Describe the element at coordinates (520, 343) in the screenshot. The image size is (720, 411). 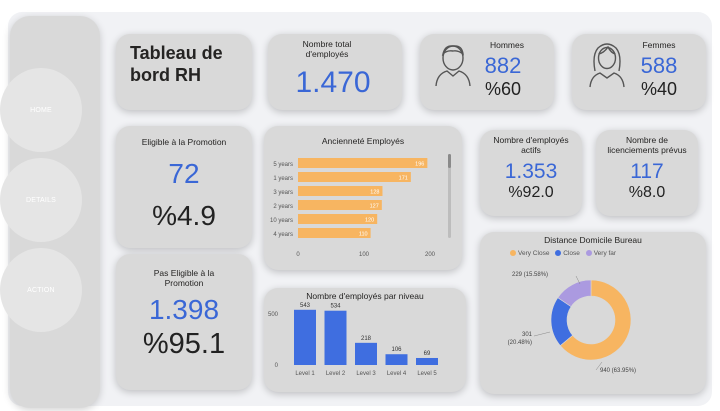
I see `donut-label-close-percent: (20.48%)` at that location.